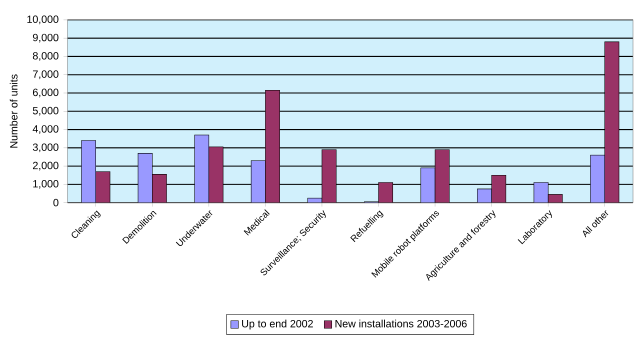 The width and height of the screenshot is (642, 345). Describe the element at coordinates (45, 129) in the screenshot. I see `y-tick-label: 4,000` at that location.